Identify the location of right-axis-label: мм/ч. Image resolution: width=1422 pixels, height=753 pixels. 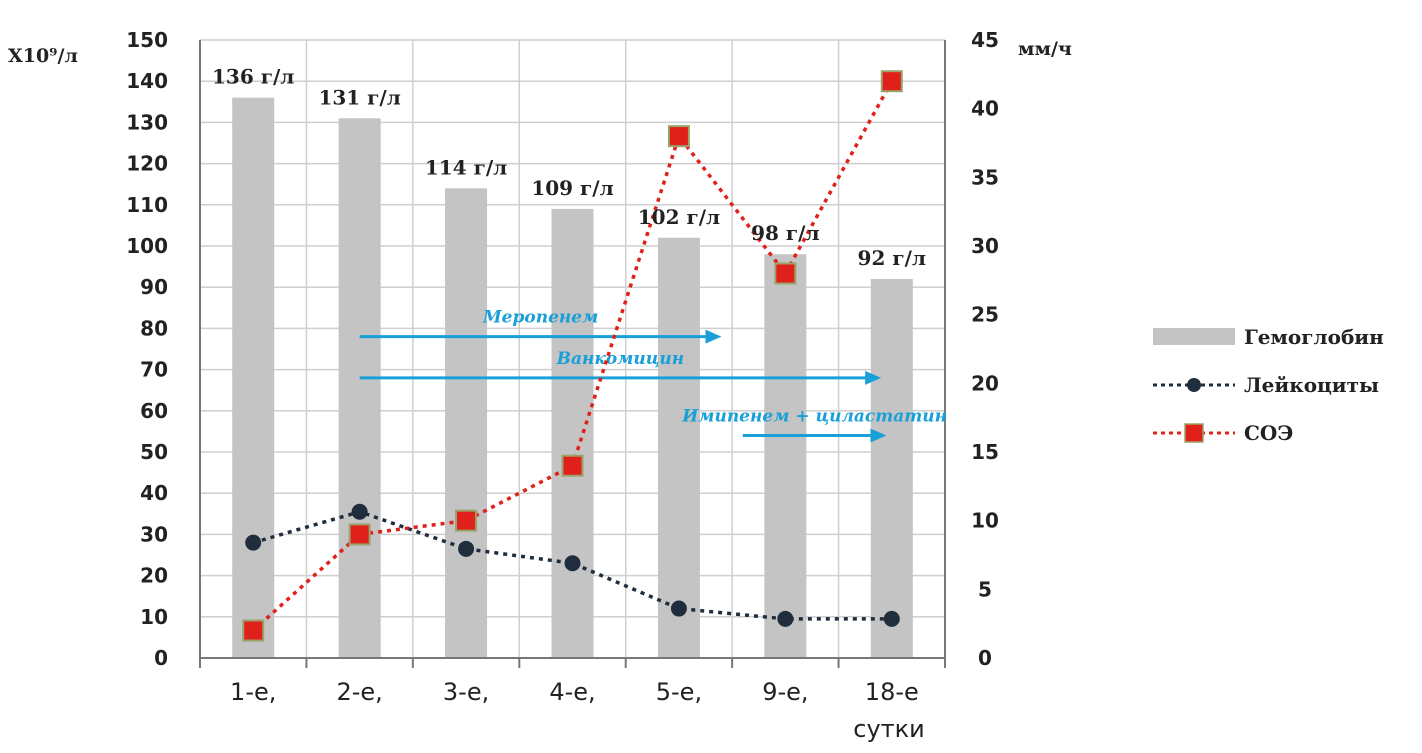
(1045, 49).